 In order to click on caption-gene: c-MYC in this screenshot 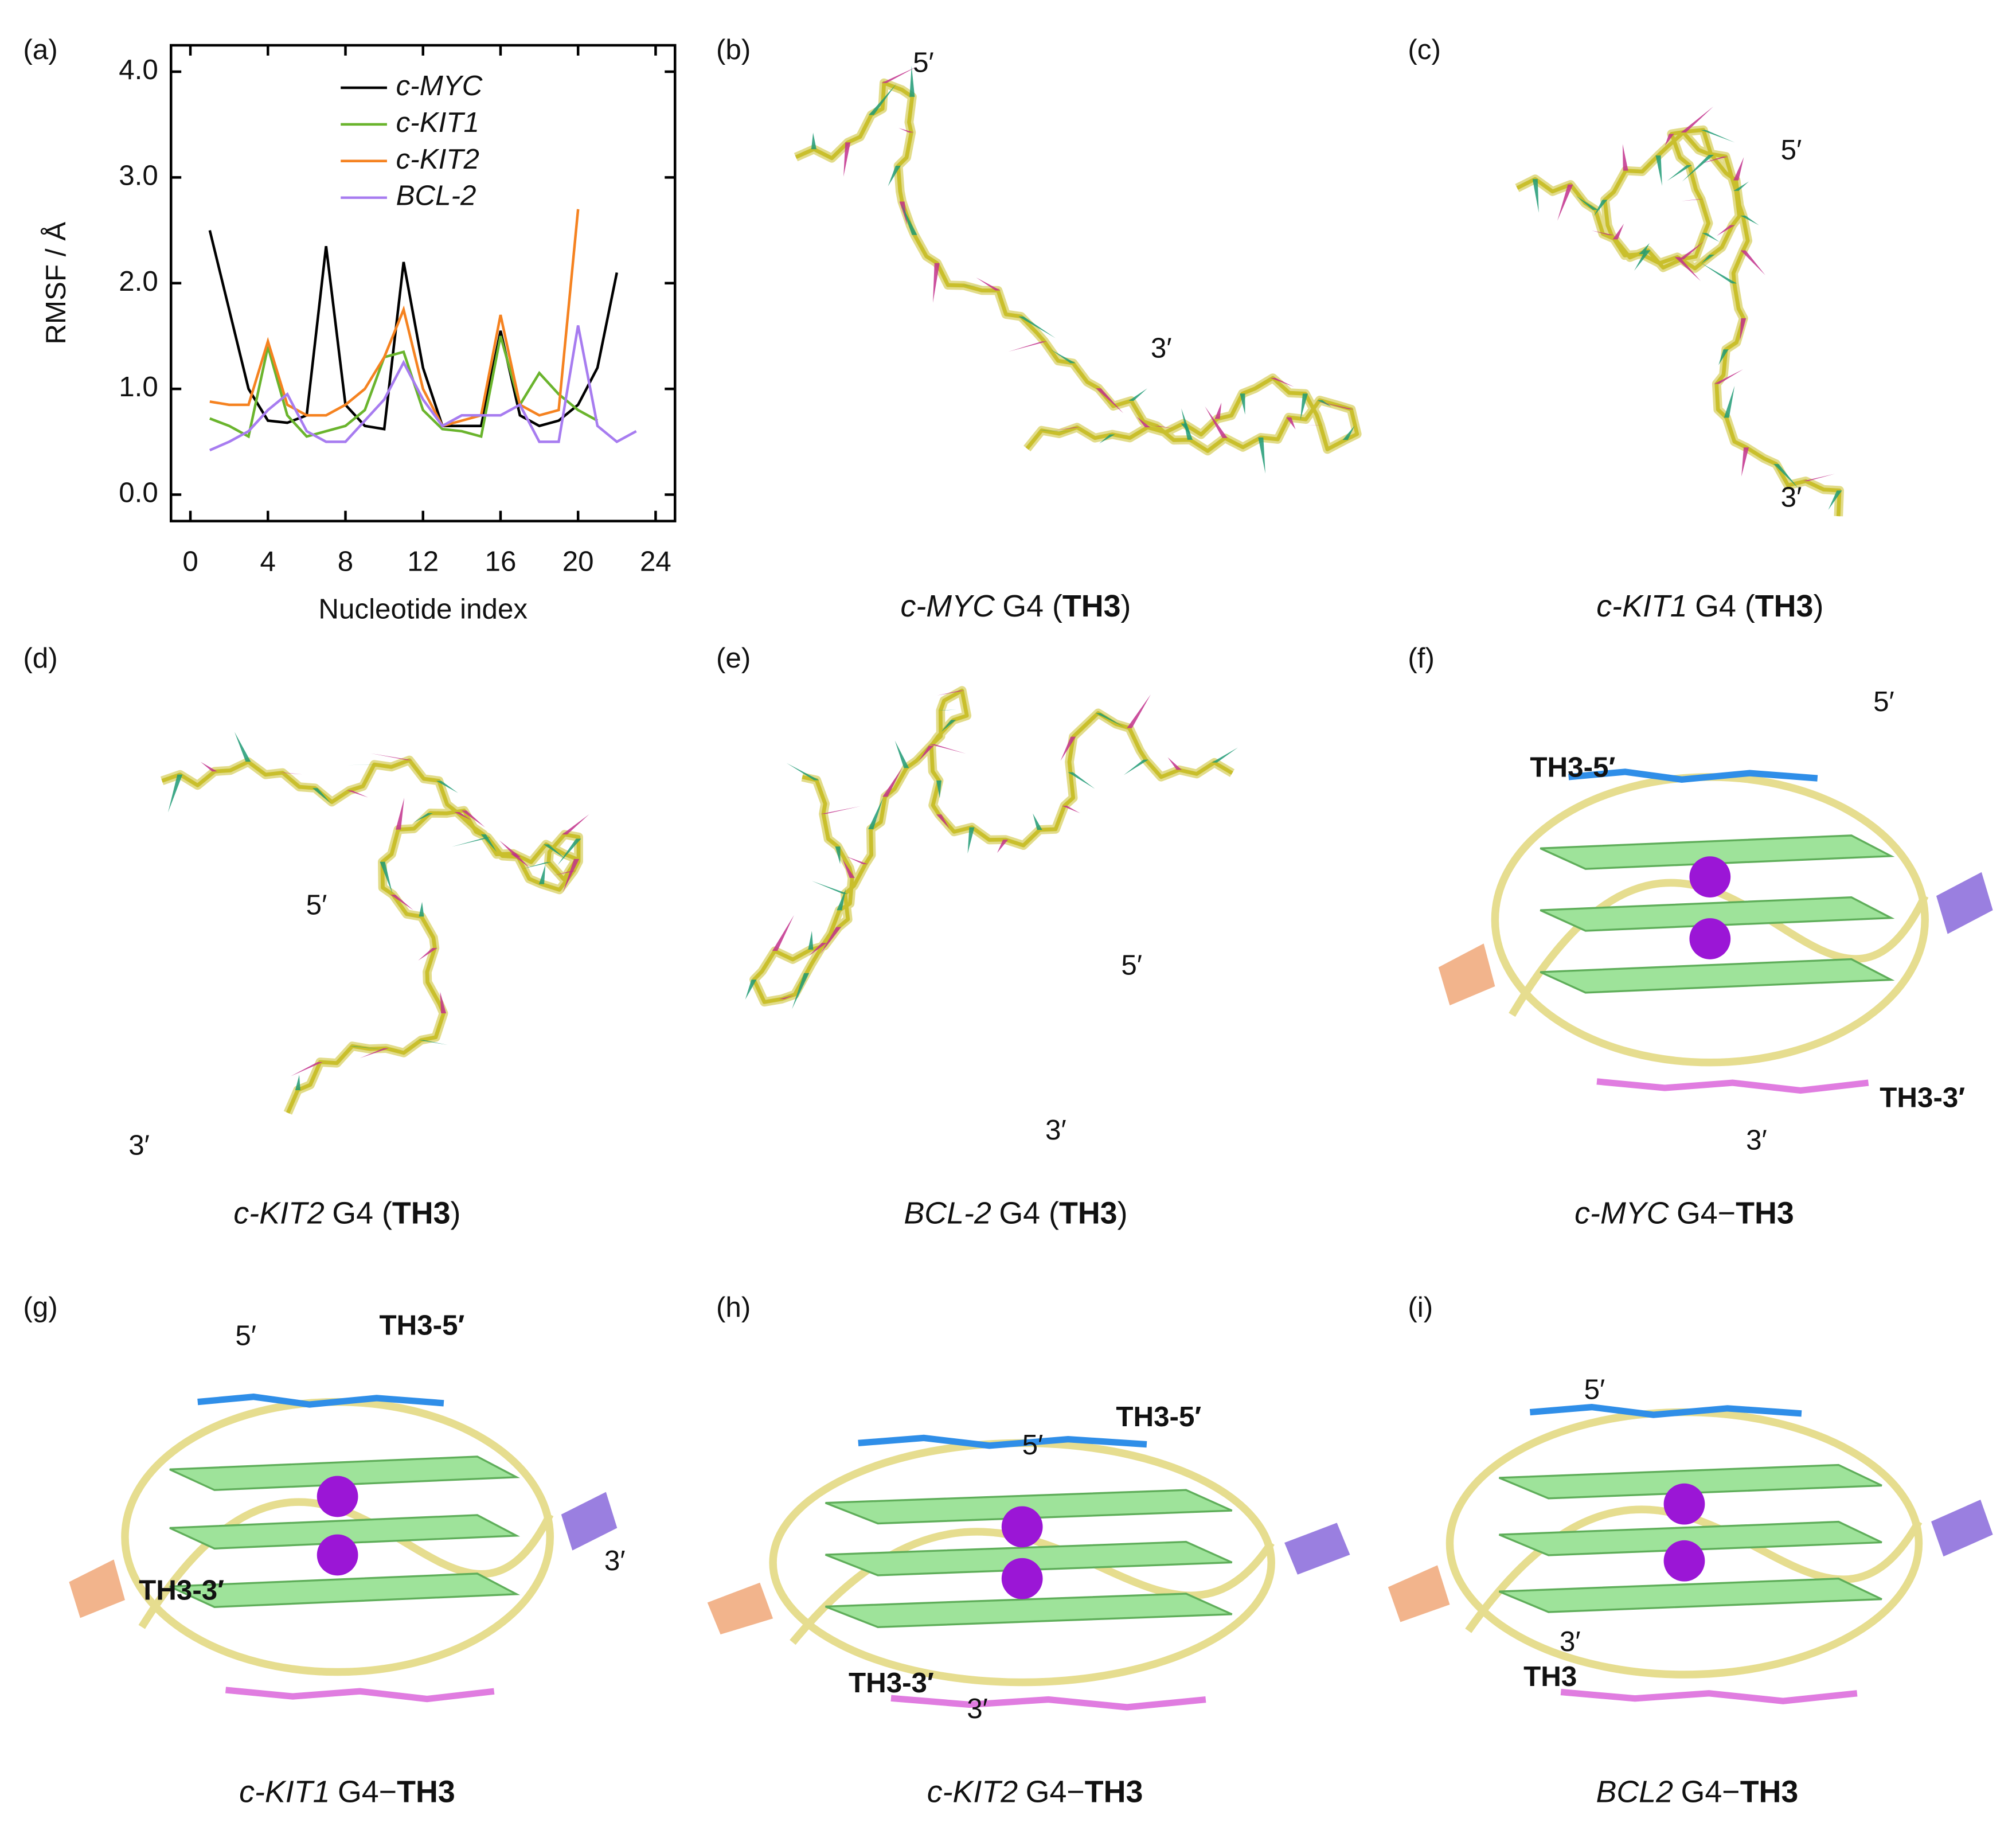, I will do `click(947, 606)`.